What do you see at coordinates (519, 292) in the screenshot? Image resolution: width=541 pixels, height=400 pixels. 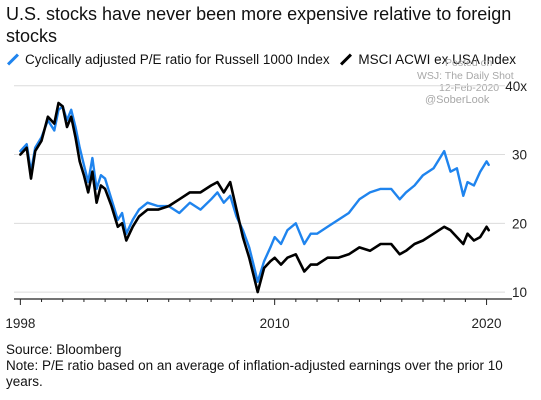 I see `y-tick-label-10: 10` at bounding box center [519, 292].